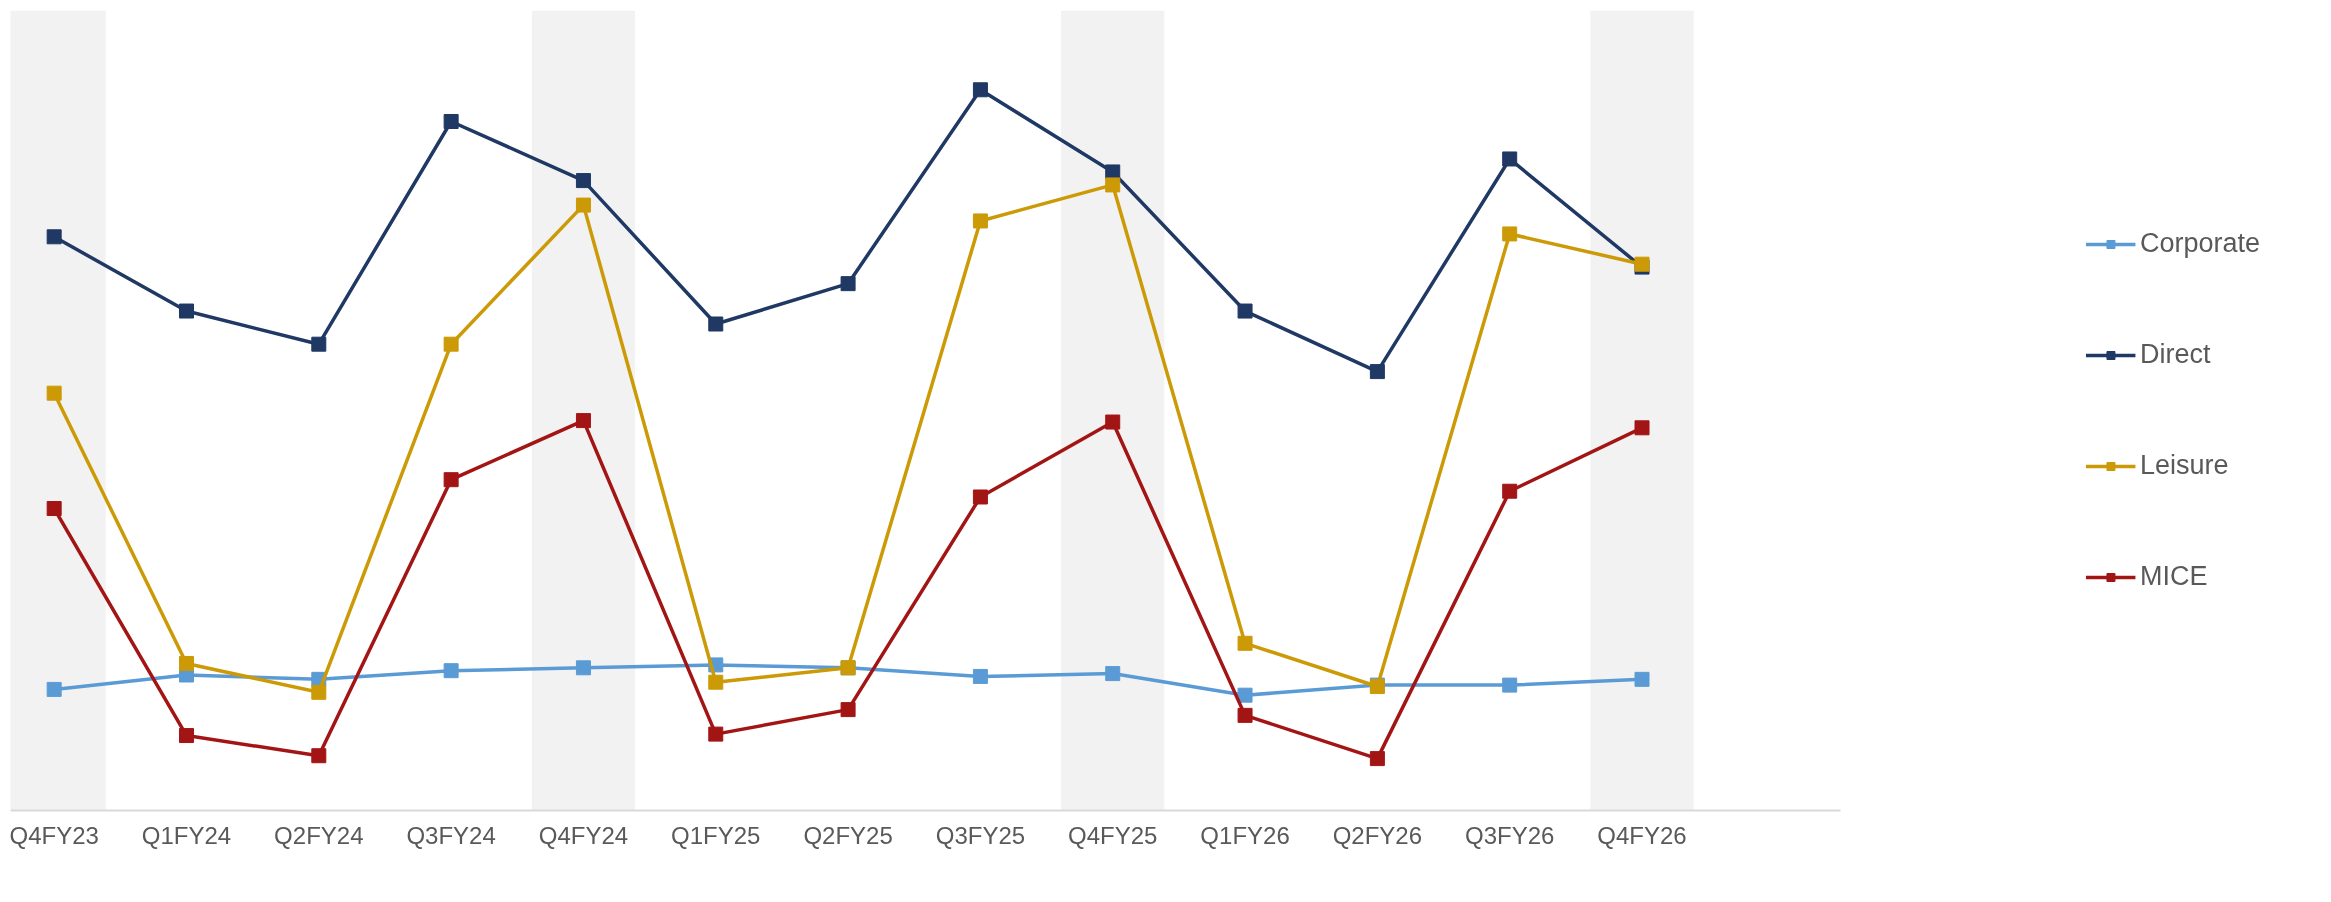 This screenshot has height=902, width=2331. Describe the element at coordinates (1245, 835) in the screenshot. I see `x-tick-label: Q1FY26` at that location.